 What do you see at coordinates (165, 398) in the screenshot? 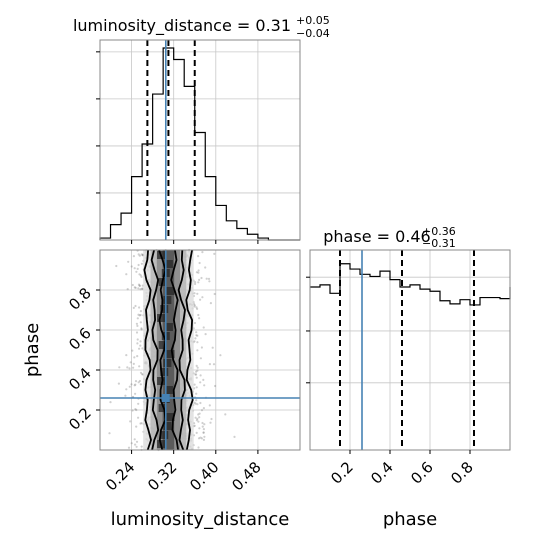
I see `truth-marker` at bounding box center [165, 398].